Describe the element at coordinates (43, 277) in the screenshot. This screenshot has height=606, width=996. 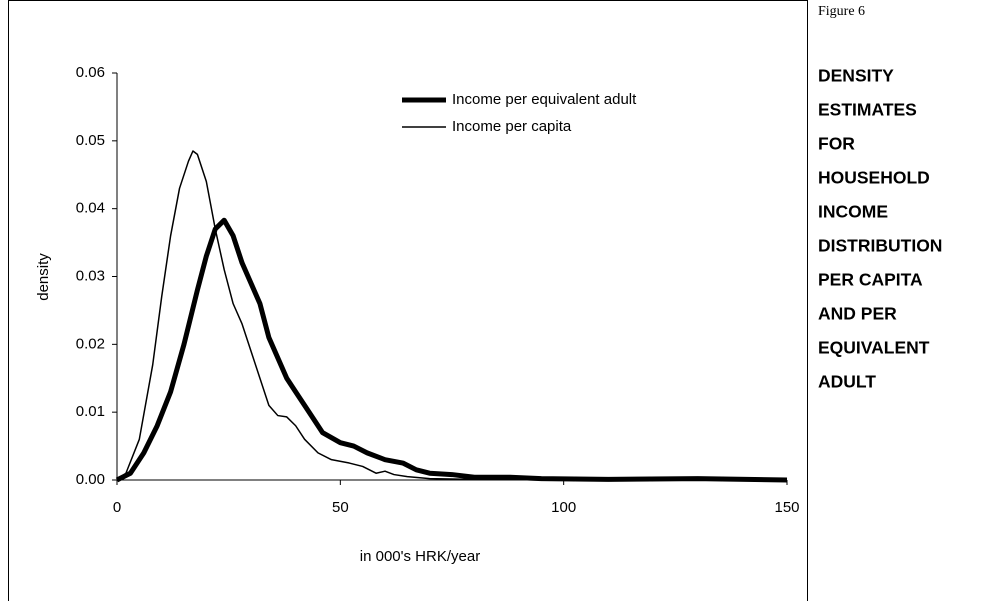
I see `y-axis-label: density` at that location.